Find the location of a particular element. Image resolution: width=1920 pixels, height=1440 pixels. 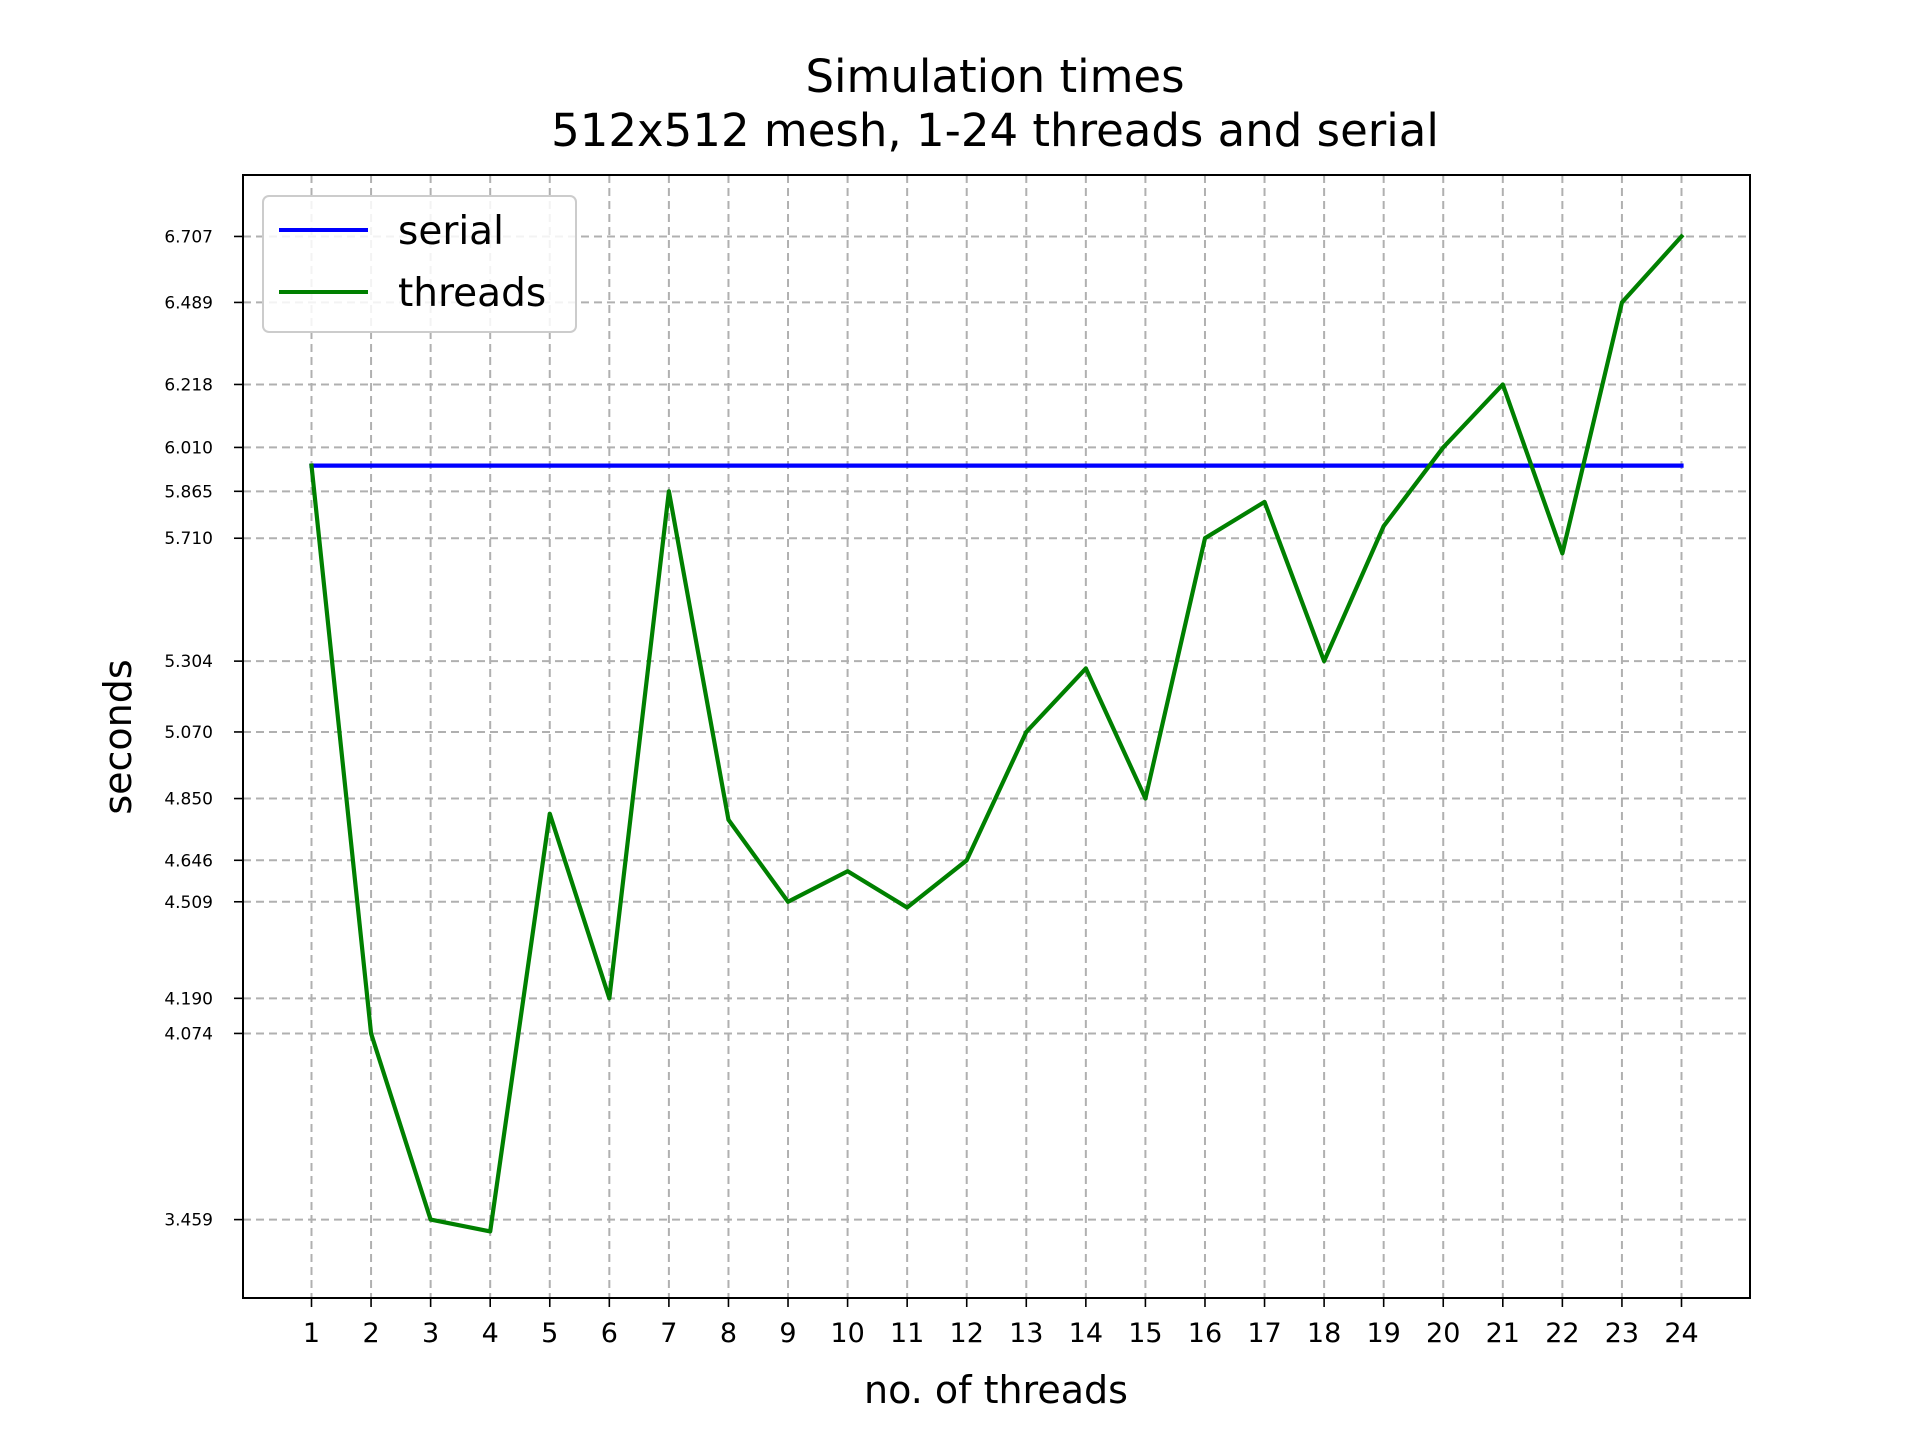

x-tick-label: 12 is located at coordinates (967, 1333).